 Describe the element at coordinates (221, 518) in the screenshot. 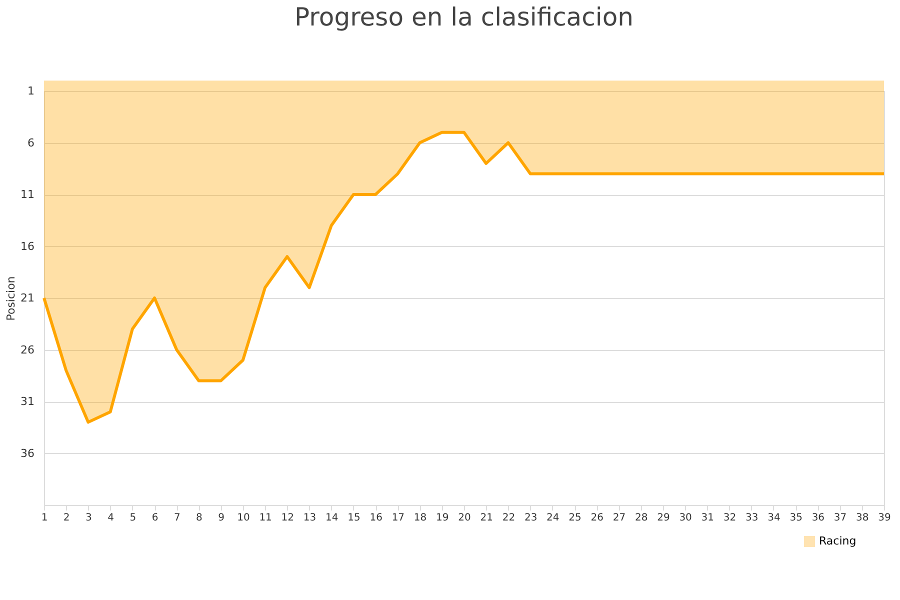

I see `x-tick-label: 9` at that location.